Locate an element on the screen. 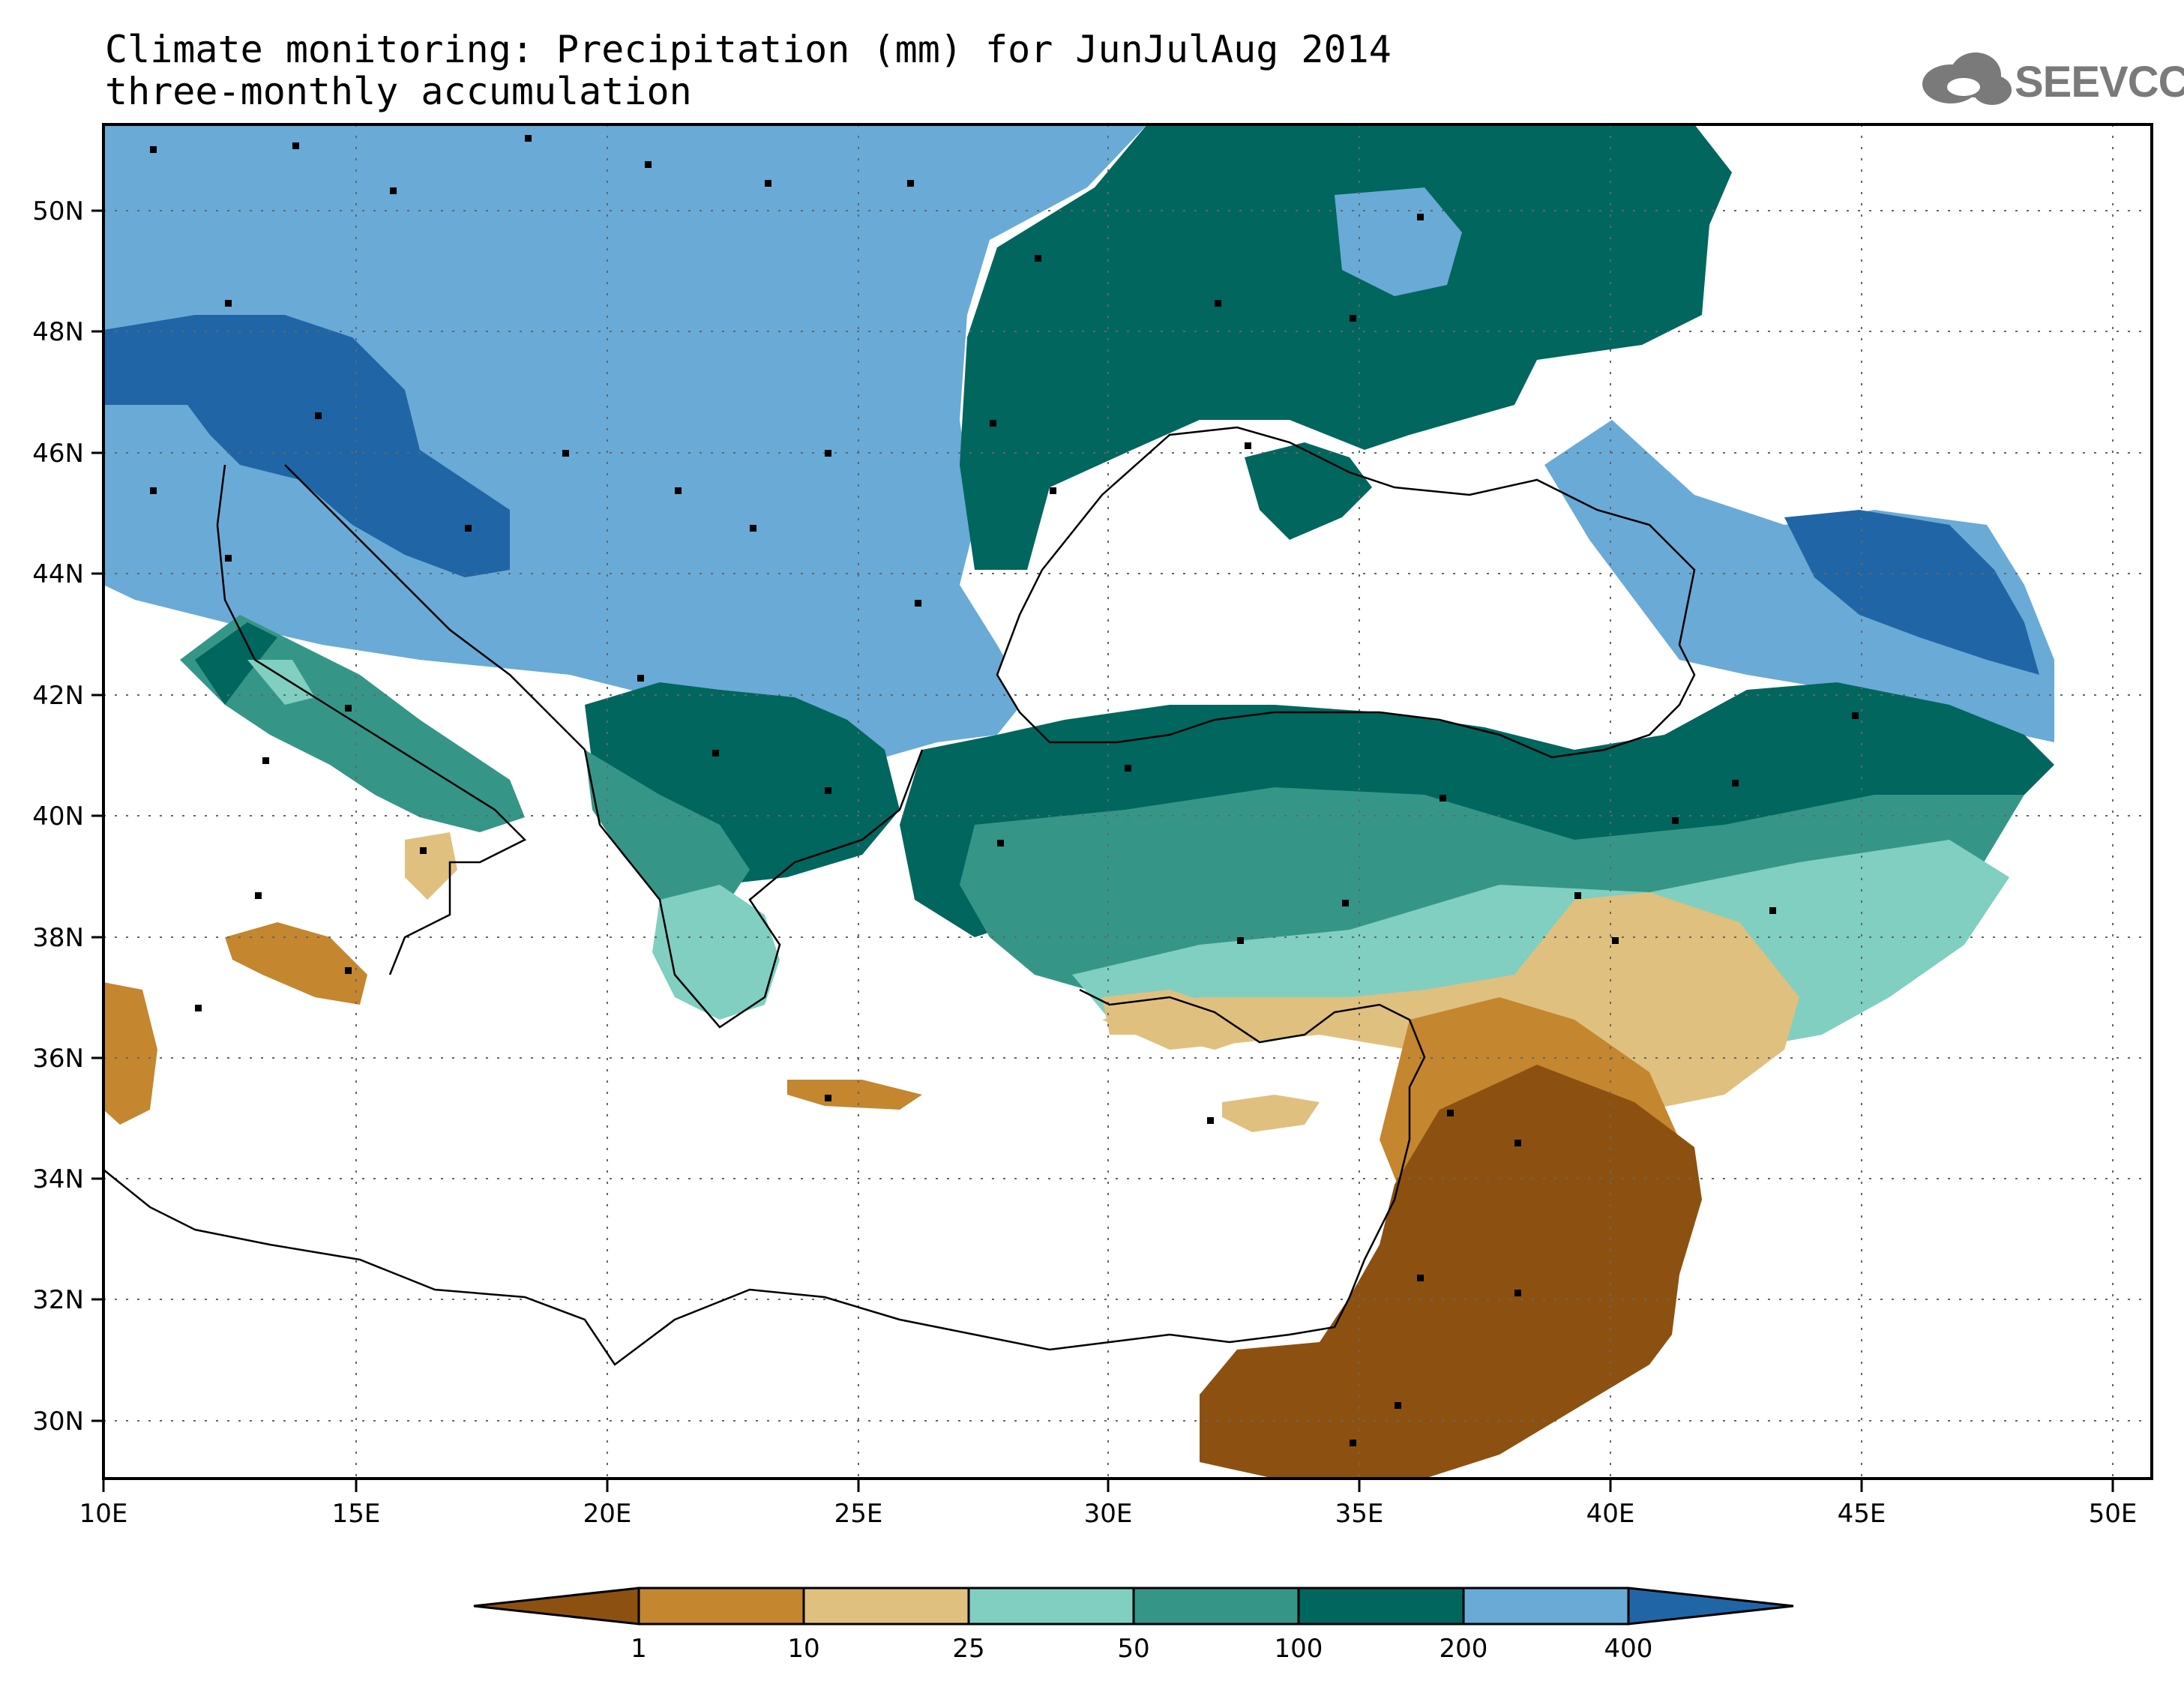  x-axis-ticks is located at coordinates (1108, 1485).